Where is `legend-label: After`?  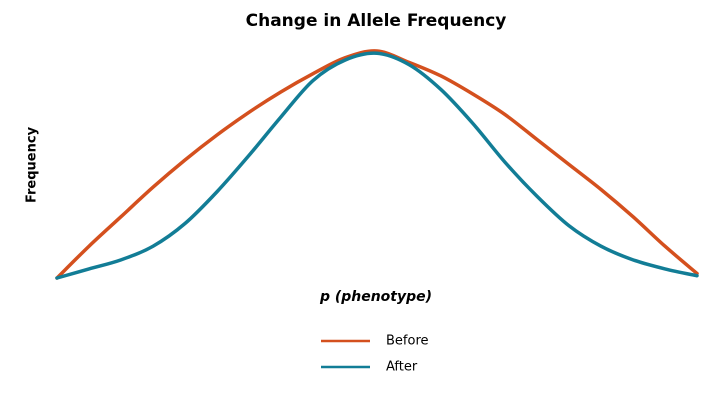 legend-label: After is located at coordinates (402, 367).